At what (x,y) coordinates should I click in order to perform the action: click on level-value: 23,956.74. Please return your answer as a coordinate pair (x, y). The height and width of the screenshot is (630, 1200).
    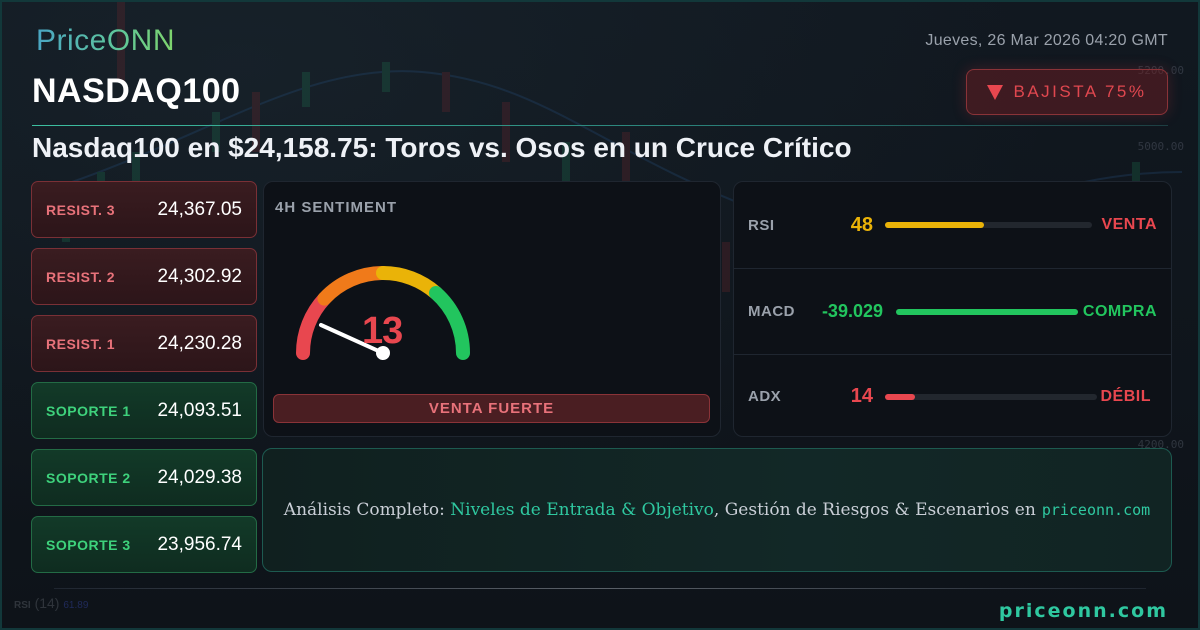
    Looking at the image, I should click on (199, 544).